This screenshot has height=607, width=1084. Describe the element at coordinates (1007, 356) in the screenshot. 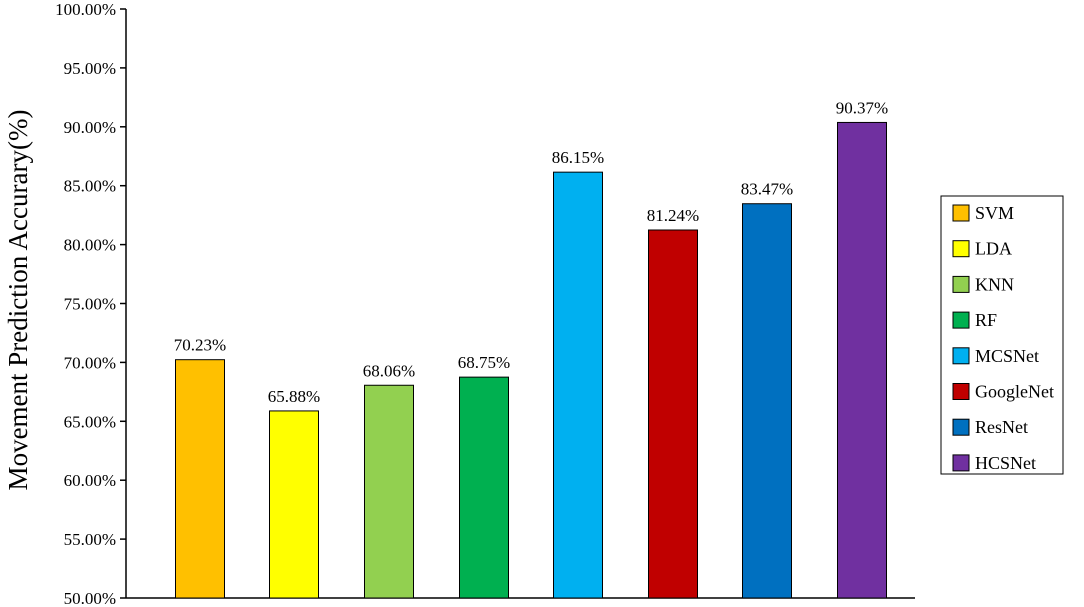

I see `legend-label-mcsnet: MCSNet` at that location.